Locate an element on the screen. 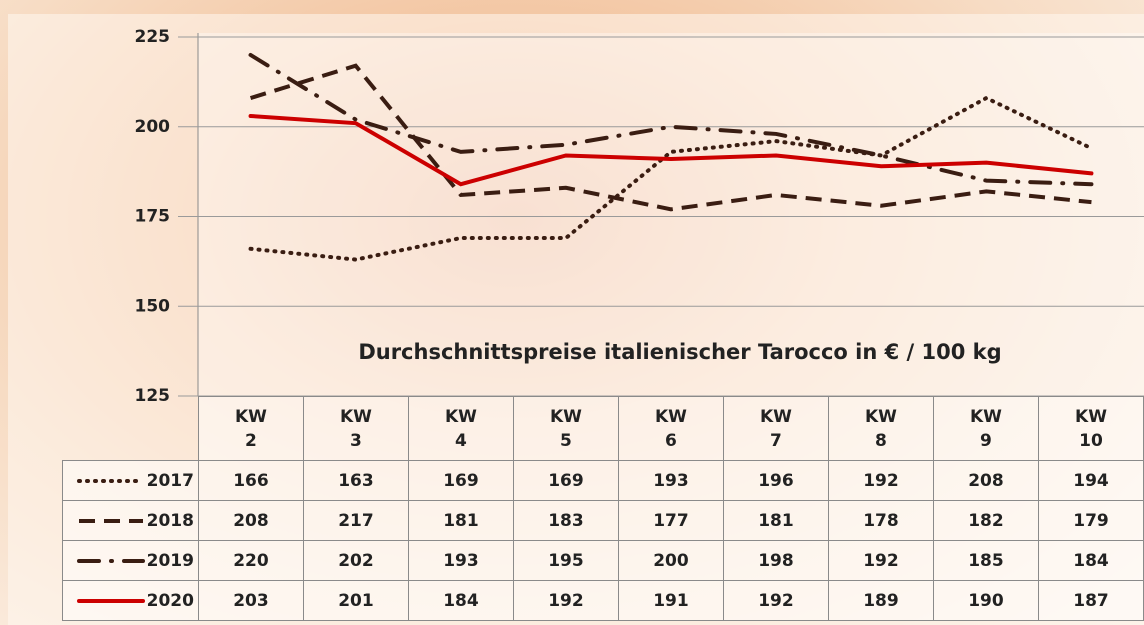 This screenshot has height=625, width=1144. header-cell: KW 2 is located at coordinates (250, 428).